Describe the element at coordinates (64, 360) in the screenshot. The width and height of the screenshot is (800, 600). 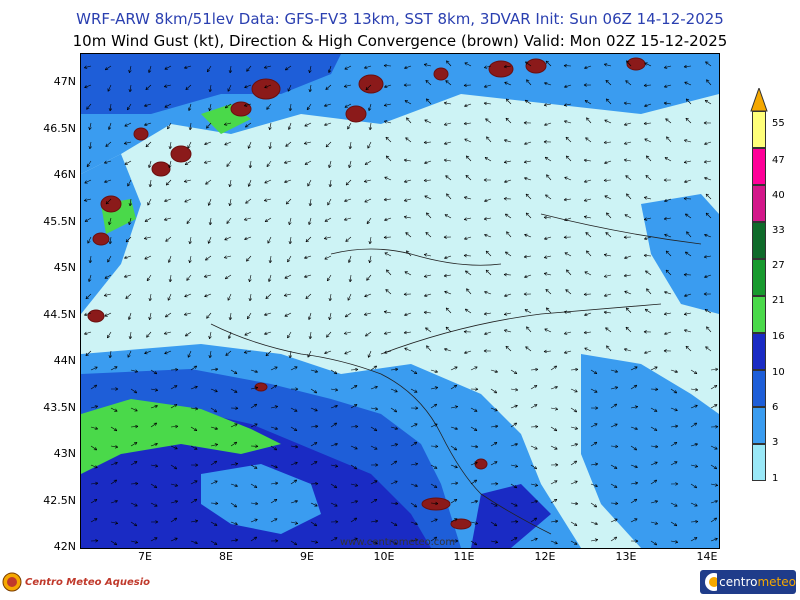
I see `lat-label-44n: 44N` at that location.